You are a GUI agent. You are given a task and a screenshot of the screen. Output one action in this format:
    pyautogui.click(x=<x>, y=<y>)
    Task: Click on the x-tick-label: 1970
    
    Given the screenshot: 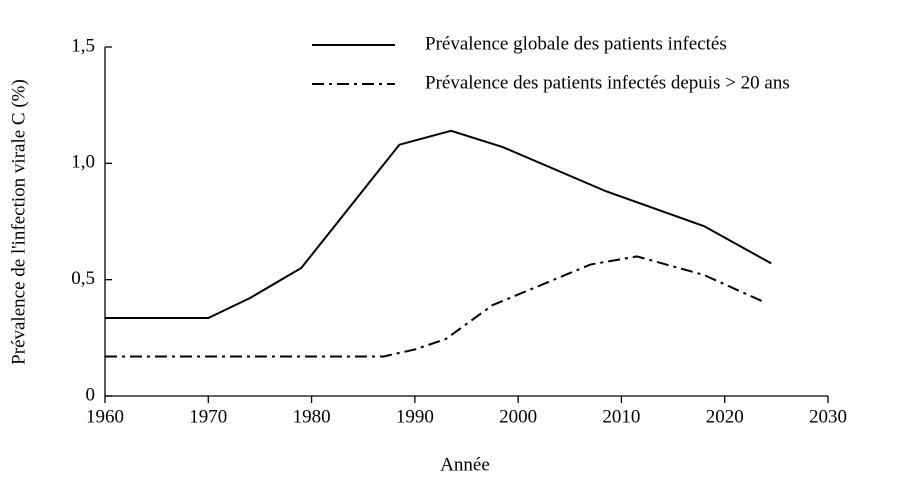 What is the action you would take?
    pyautogui.click(x=208, y=416)
    